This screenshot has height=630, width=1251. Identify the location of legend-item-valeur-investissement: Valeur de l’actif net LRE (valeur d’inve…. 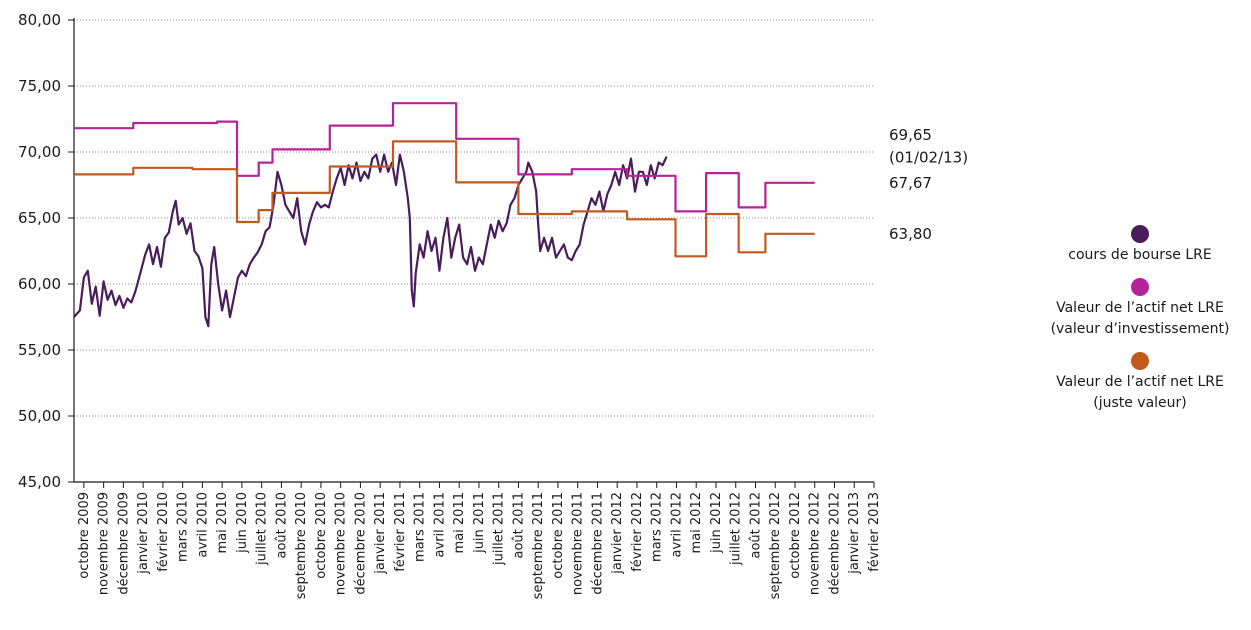
(1140, 309).